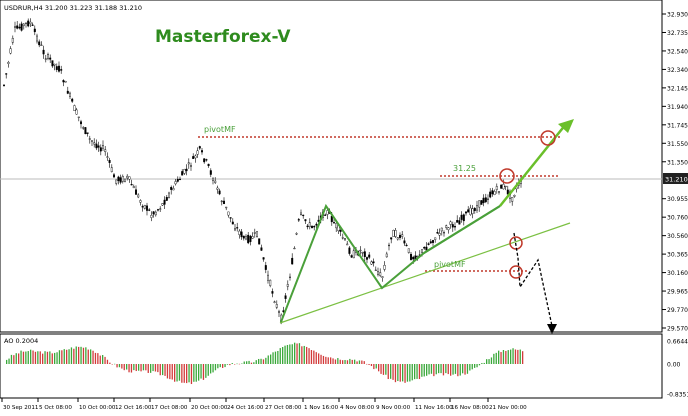 The width and height of the screenshot is (688, 416). I want to click on ao-tick-label: -0.8351, so click(677, 395).